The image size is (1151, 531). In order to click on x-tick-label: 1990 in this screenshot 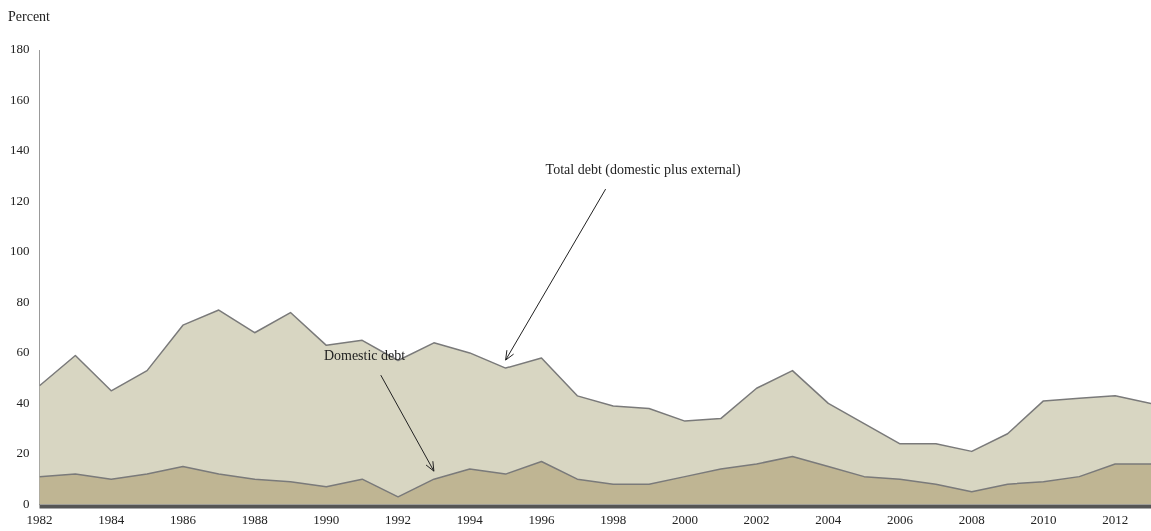, I will do `click(326, 519)`.